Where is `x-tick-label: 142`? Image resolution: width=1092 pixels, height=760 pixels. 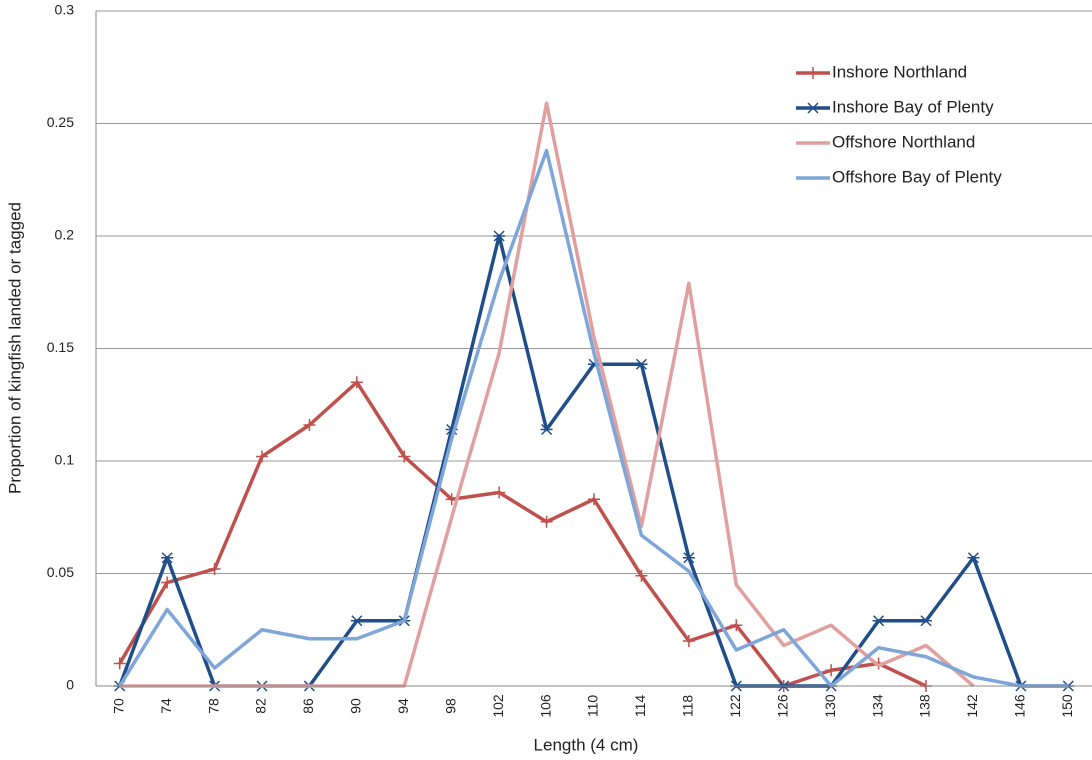 x-tick-label: 142 is located at coordinates (972, 706).